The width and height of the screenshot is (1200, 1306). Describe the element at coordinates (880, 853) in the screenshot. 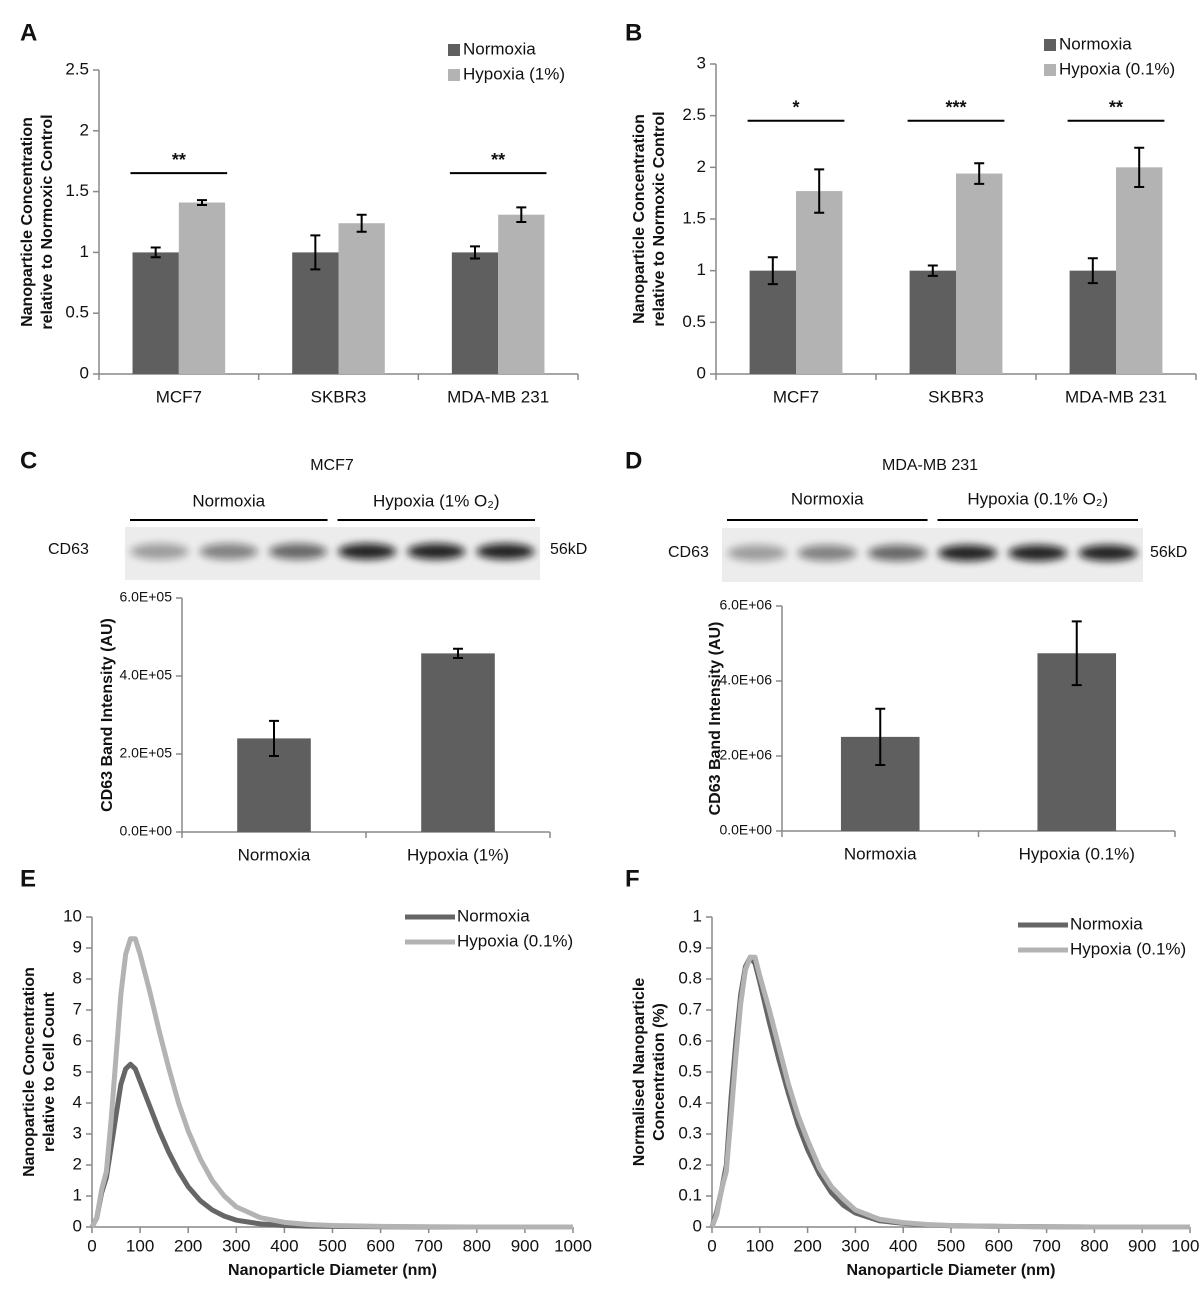

I see `x-tick-label: Normoxia` at that location.